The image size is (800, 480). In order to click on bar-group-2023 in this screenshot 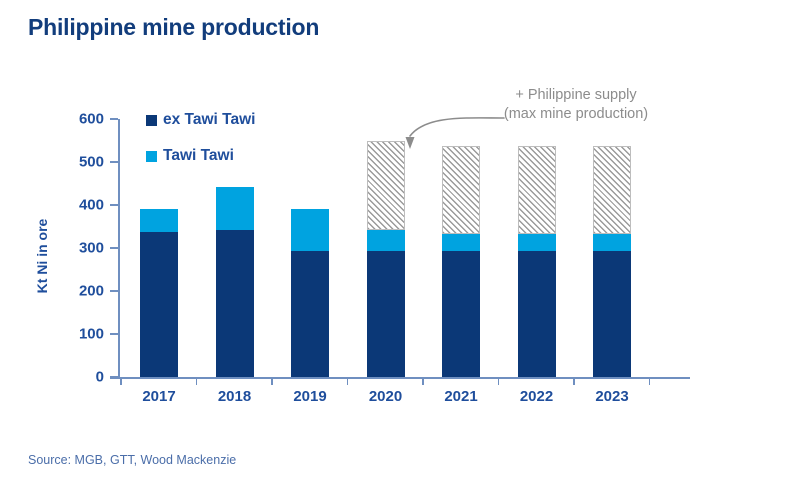, I will do `click(612, 248)`.